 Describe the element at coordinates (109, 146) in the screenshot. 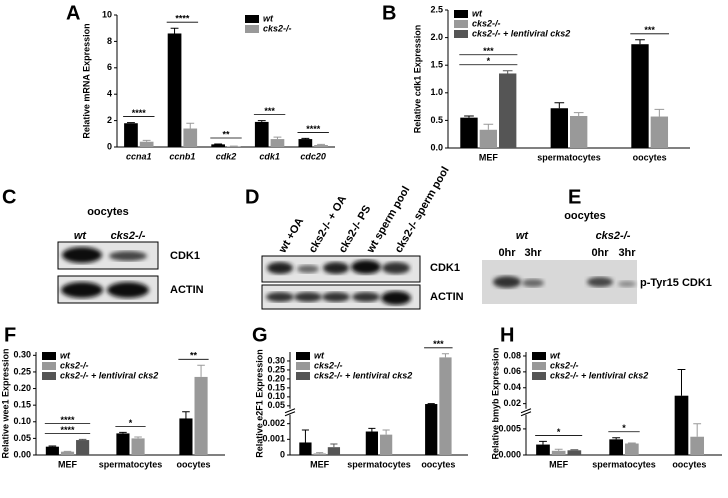

I see `y-tick-label: 0` at that location.